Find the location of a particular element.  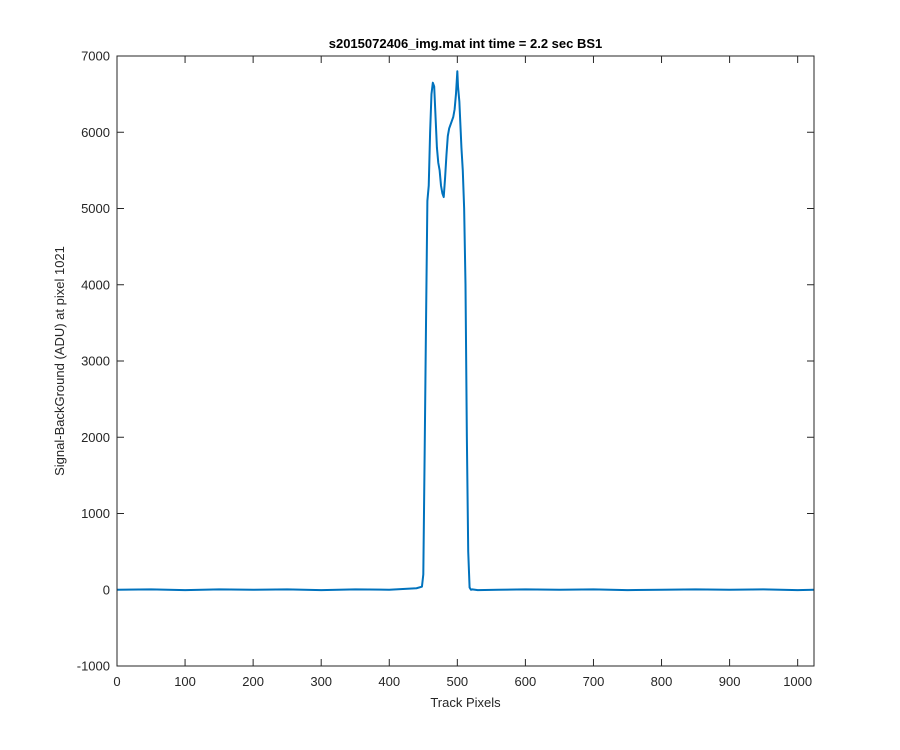

y-tick-label: 3000 is located at coordinates (95, 361).